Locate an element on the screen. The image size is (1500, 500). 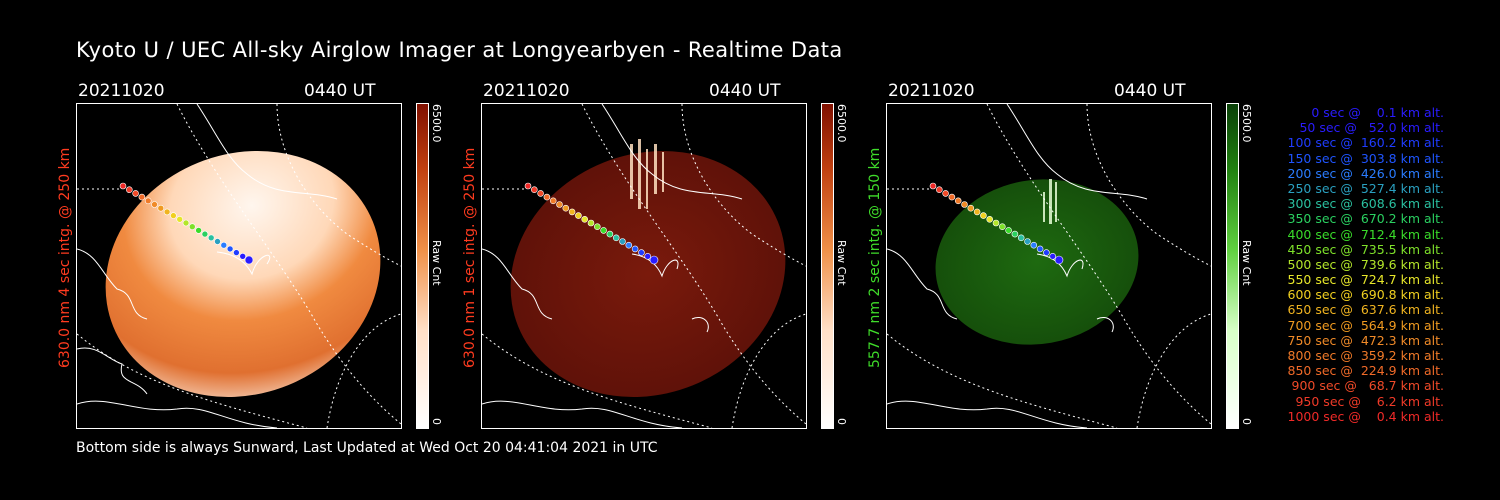
legend-row: 900 sec @ 68.7 km alt. is located at coordinates (1365, 386).